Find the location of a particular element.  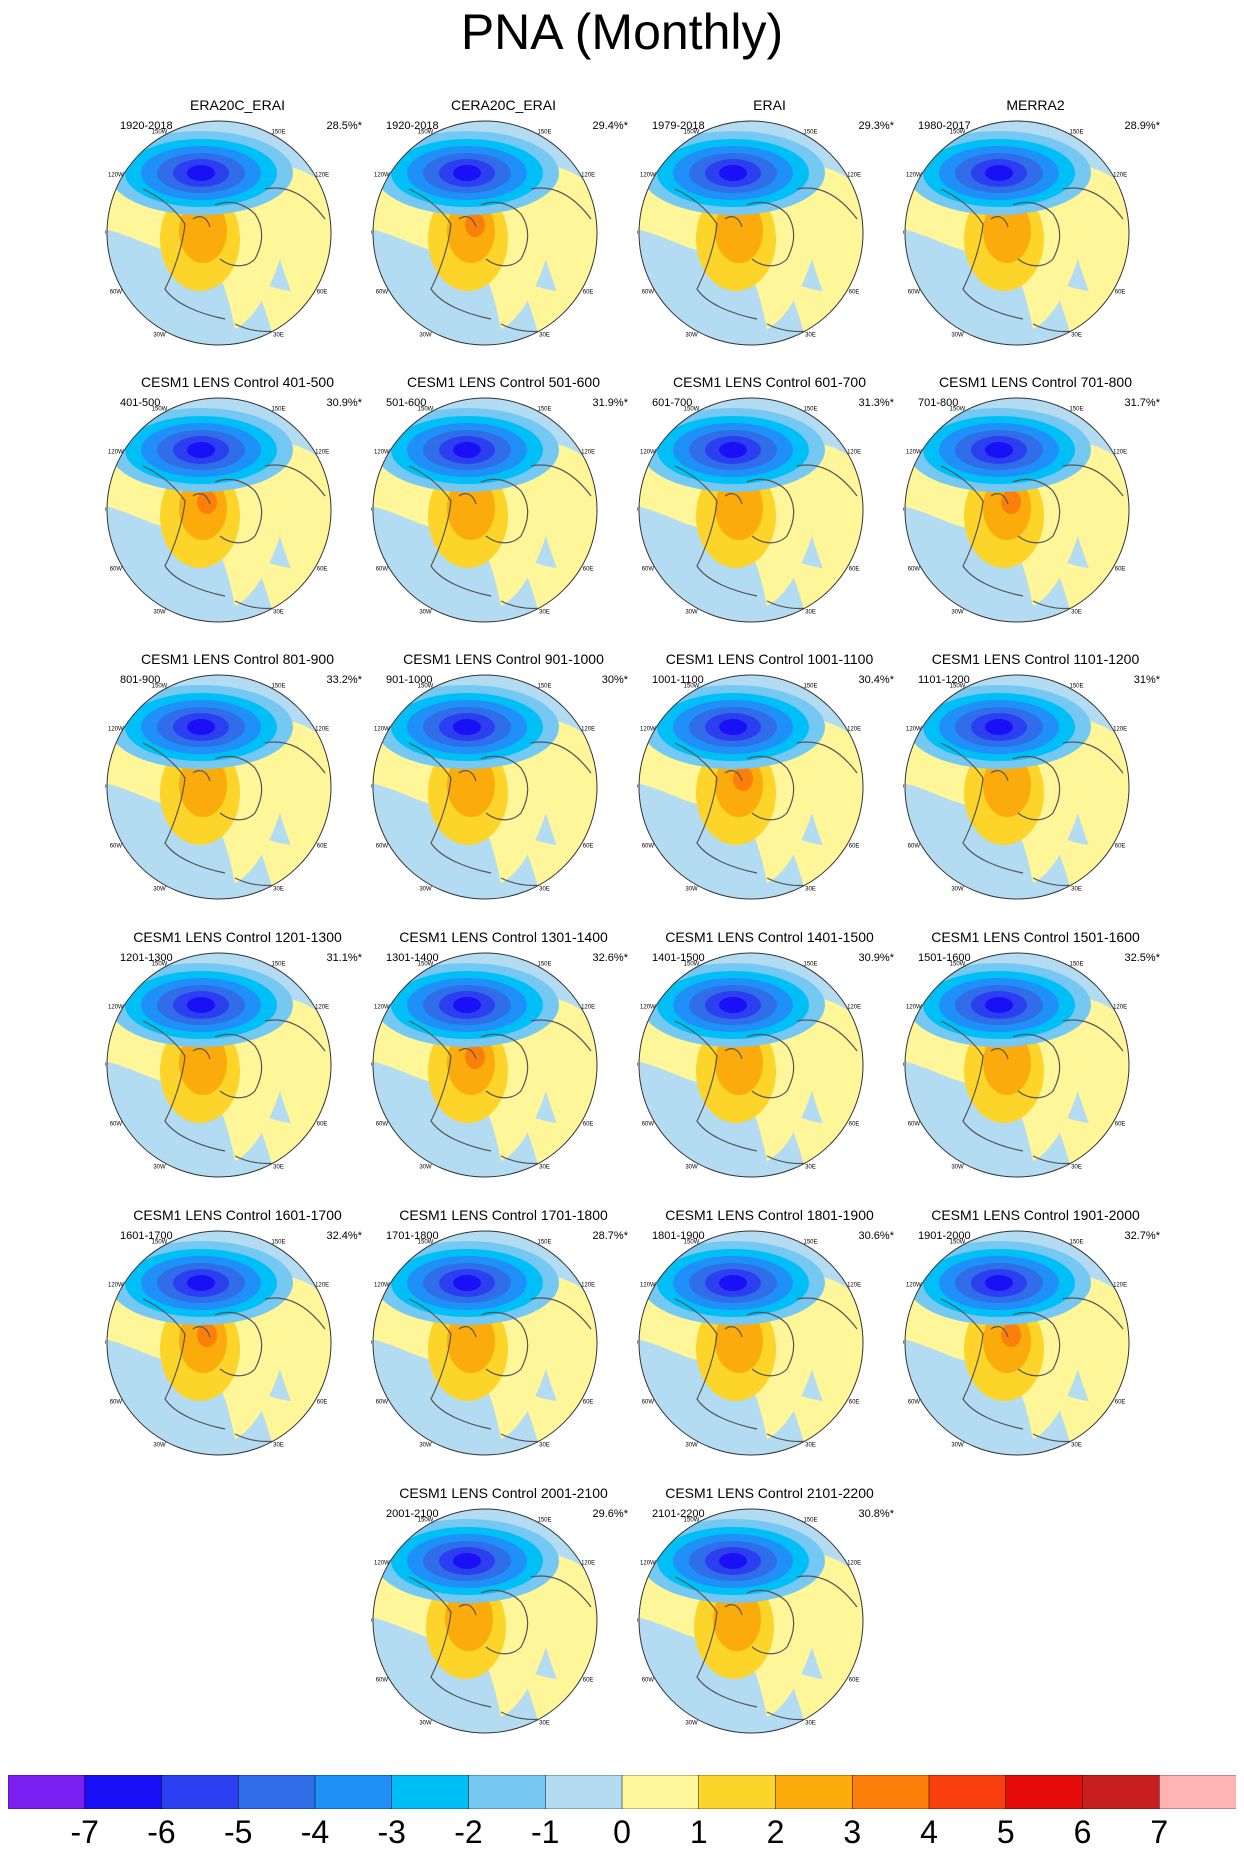

panel-title: CESM1 LENS Control 1901-2000 is located at coordinates (1035, 1215).